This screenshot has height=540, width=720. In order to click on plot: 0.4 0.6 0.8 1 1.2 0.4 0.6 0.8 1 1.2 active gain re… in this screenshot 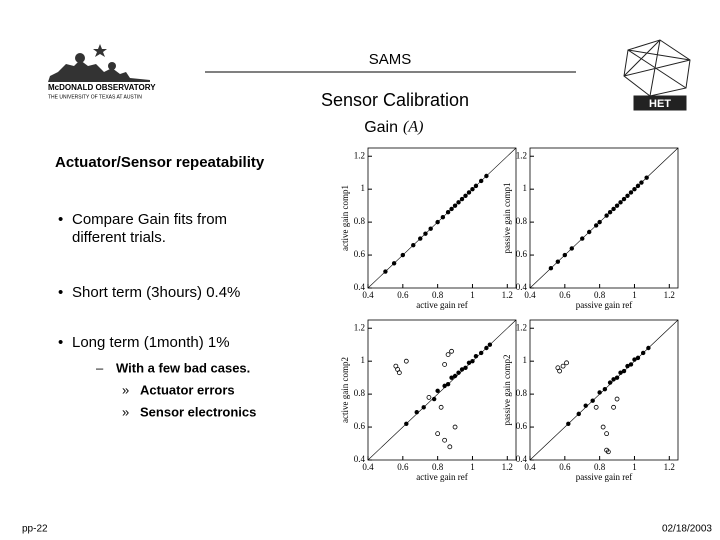, I will do `click(428, 228)`.